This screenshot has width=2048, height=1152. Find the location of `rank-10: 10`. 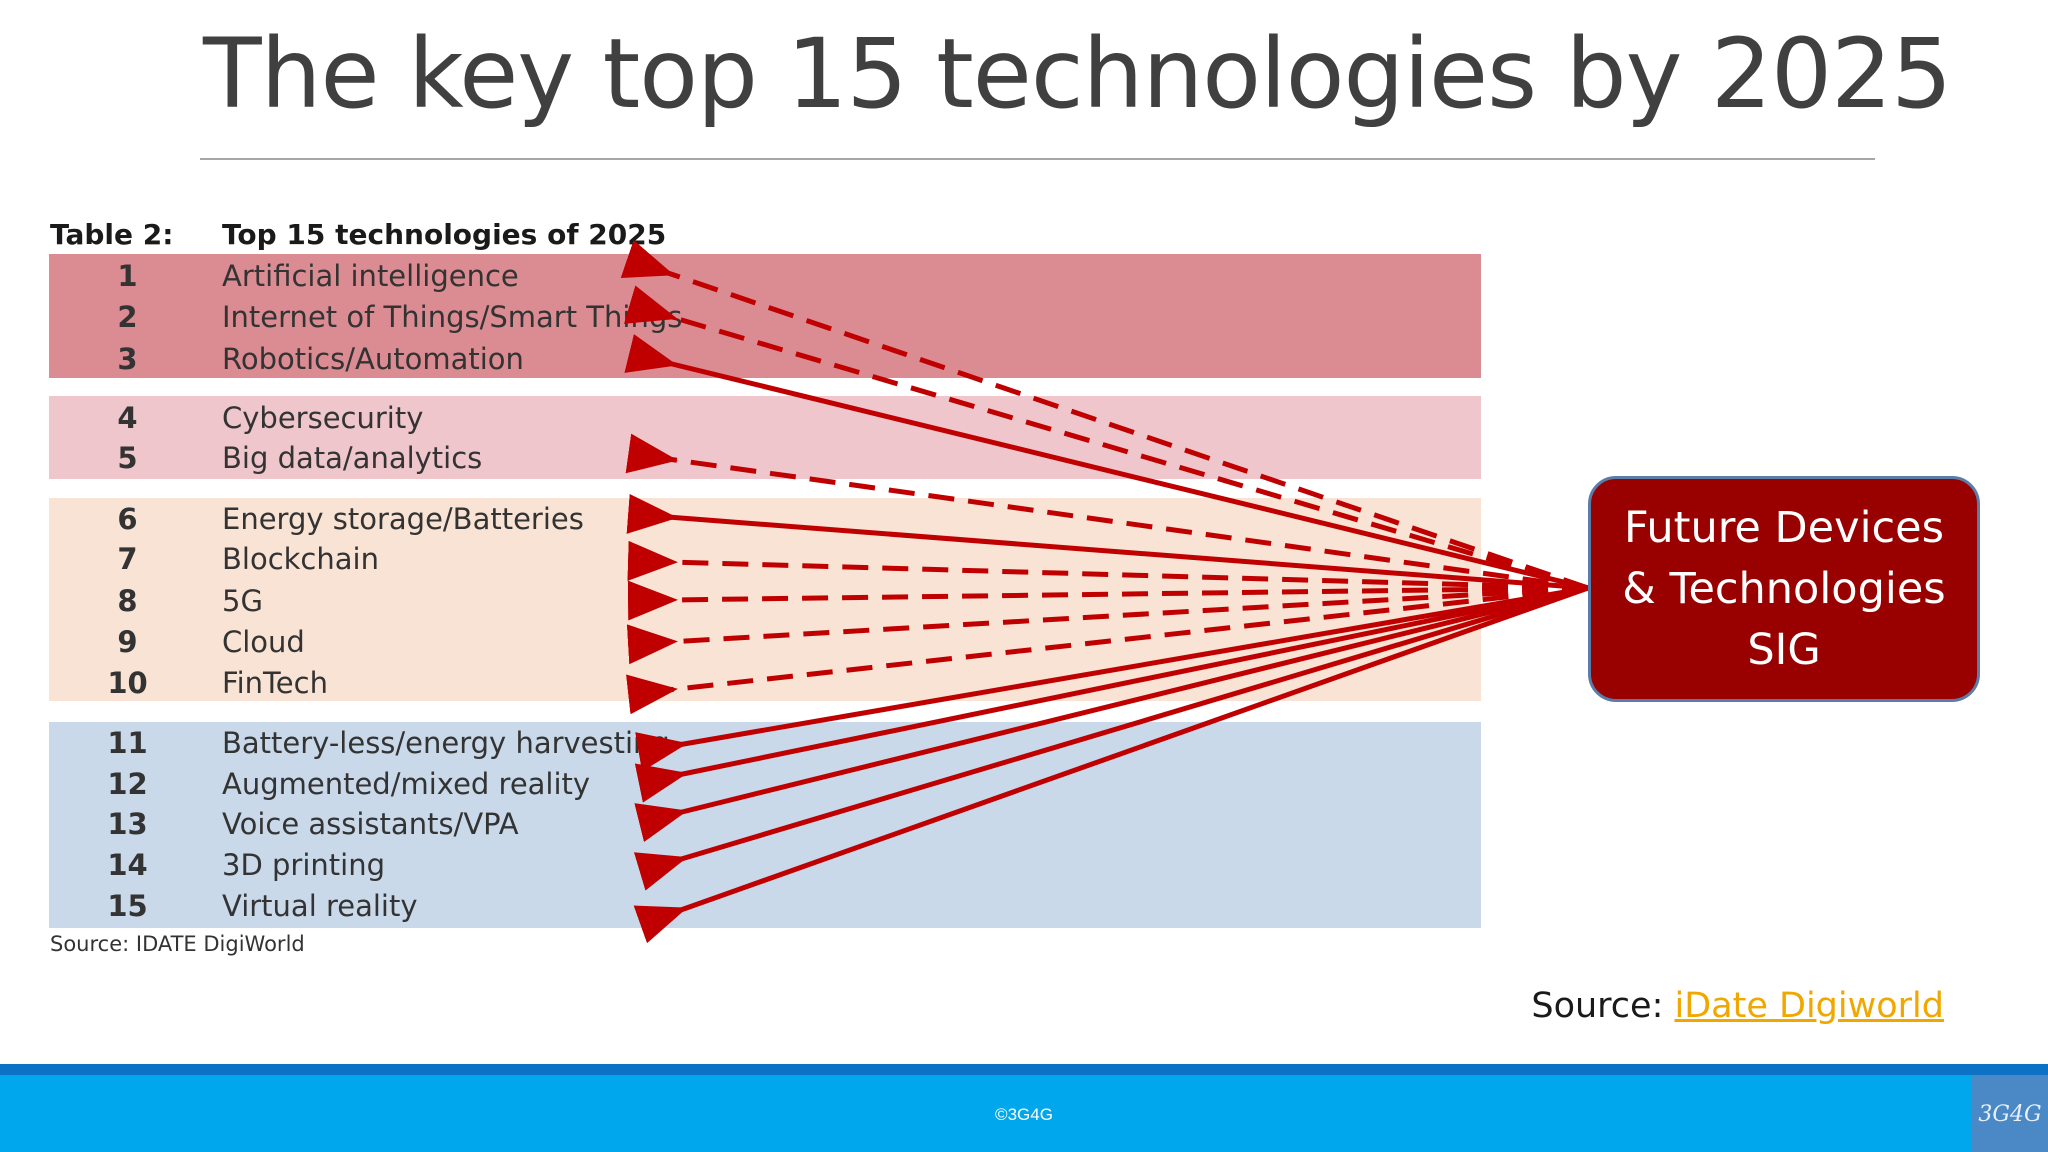

rank-10: 10 is located at coordinates (127, 683).